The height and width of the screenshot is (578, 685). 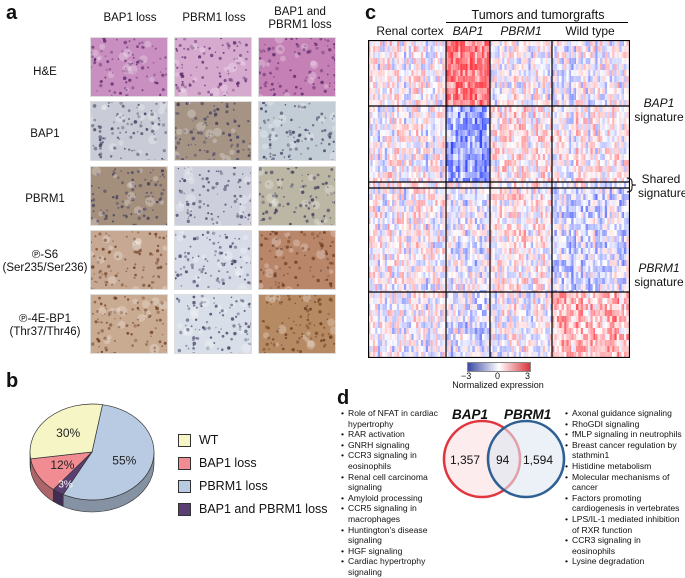 What do you see at coordinates (184, 509) in the screenshot?
I see `legend-swatch-both` at bounding box center [184, 509].